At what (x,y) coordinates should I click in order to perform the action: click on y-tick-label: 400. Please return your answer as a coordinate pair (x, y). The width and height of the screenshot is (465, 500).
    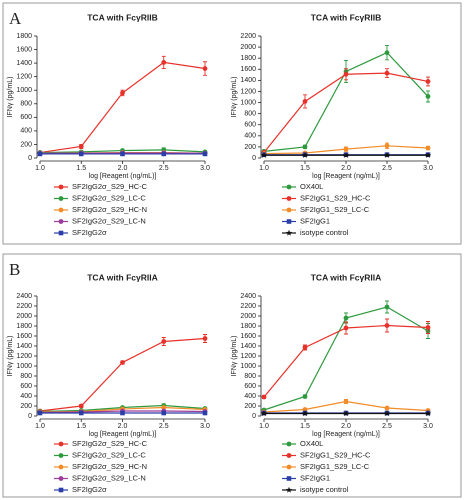
    Looking at the image, I should click on (250, 396).